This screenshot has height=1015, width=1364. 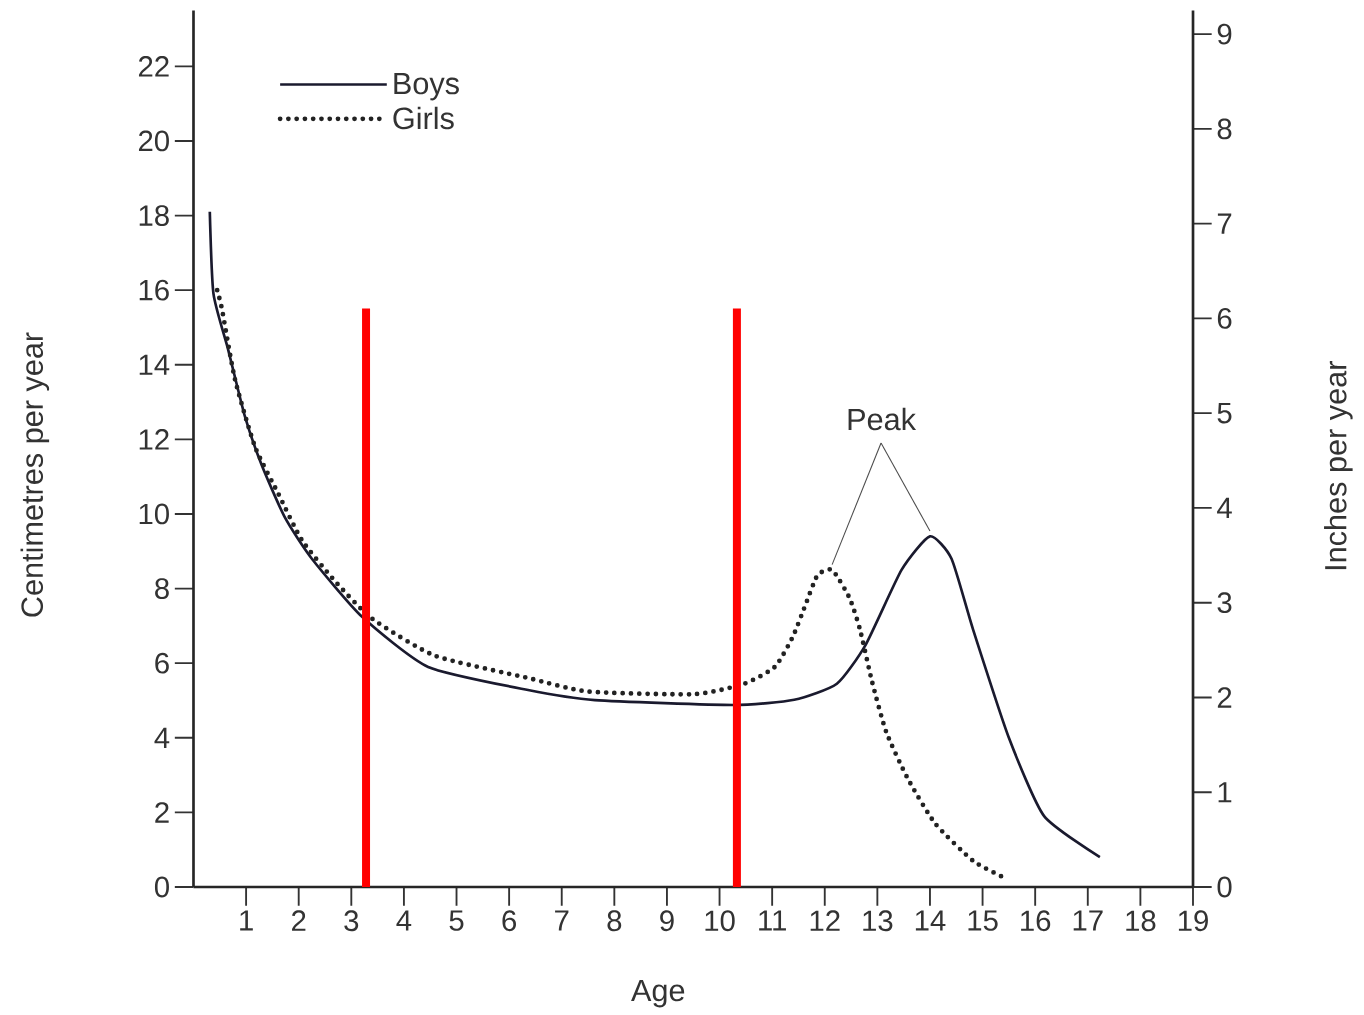 What do you see at coordinates (154, 364) in the screenshot?
I see `y-tick-label: 14` at bounding box center [154, 364].